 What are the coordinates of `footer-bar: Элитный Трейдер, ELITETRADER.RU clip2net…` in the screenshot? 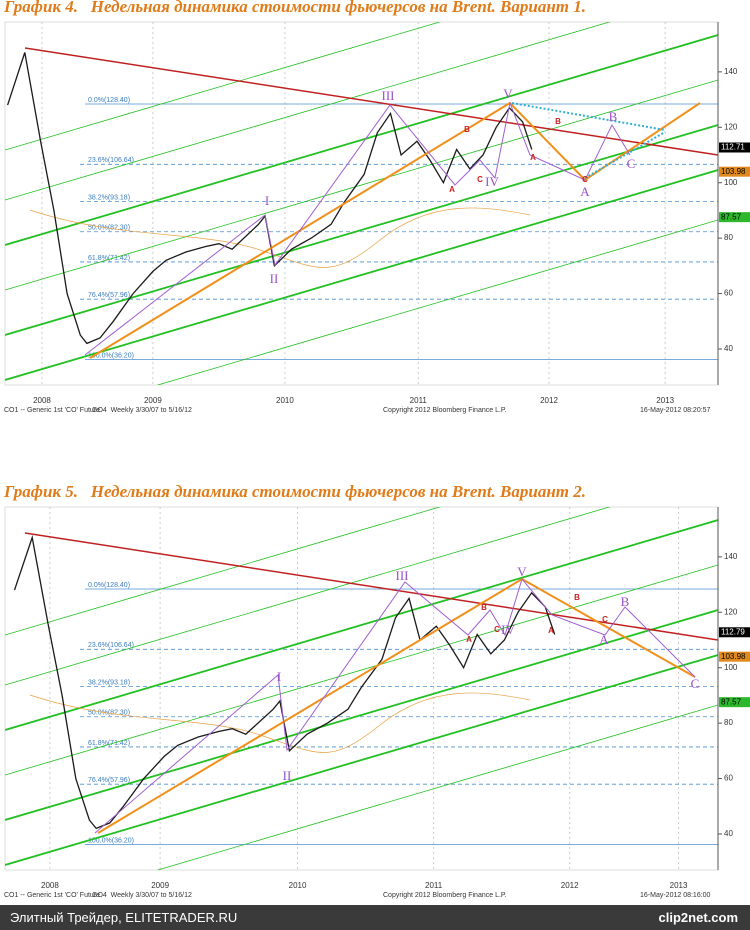 It's located at (375, 917).